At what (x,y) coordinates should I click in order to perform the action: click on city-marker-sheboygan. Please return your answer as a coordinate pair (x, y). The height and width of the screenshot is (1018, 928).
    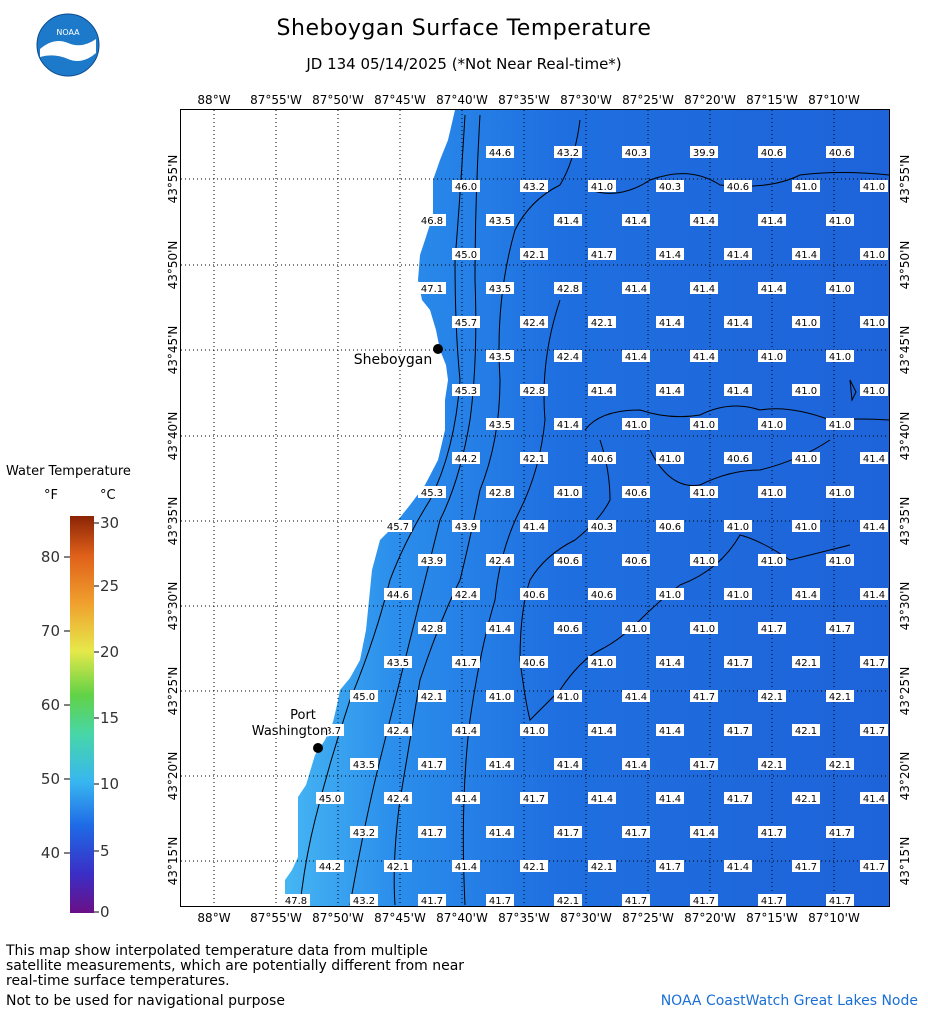
    Looking at the image, I should click on (438, 349).